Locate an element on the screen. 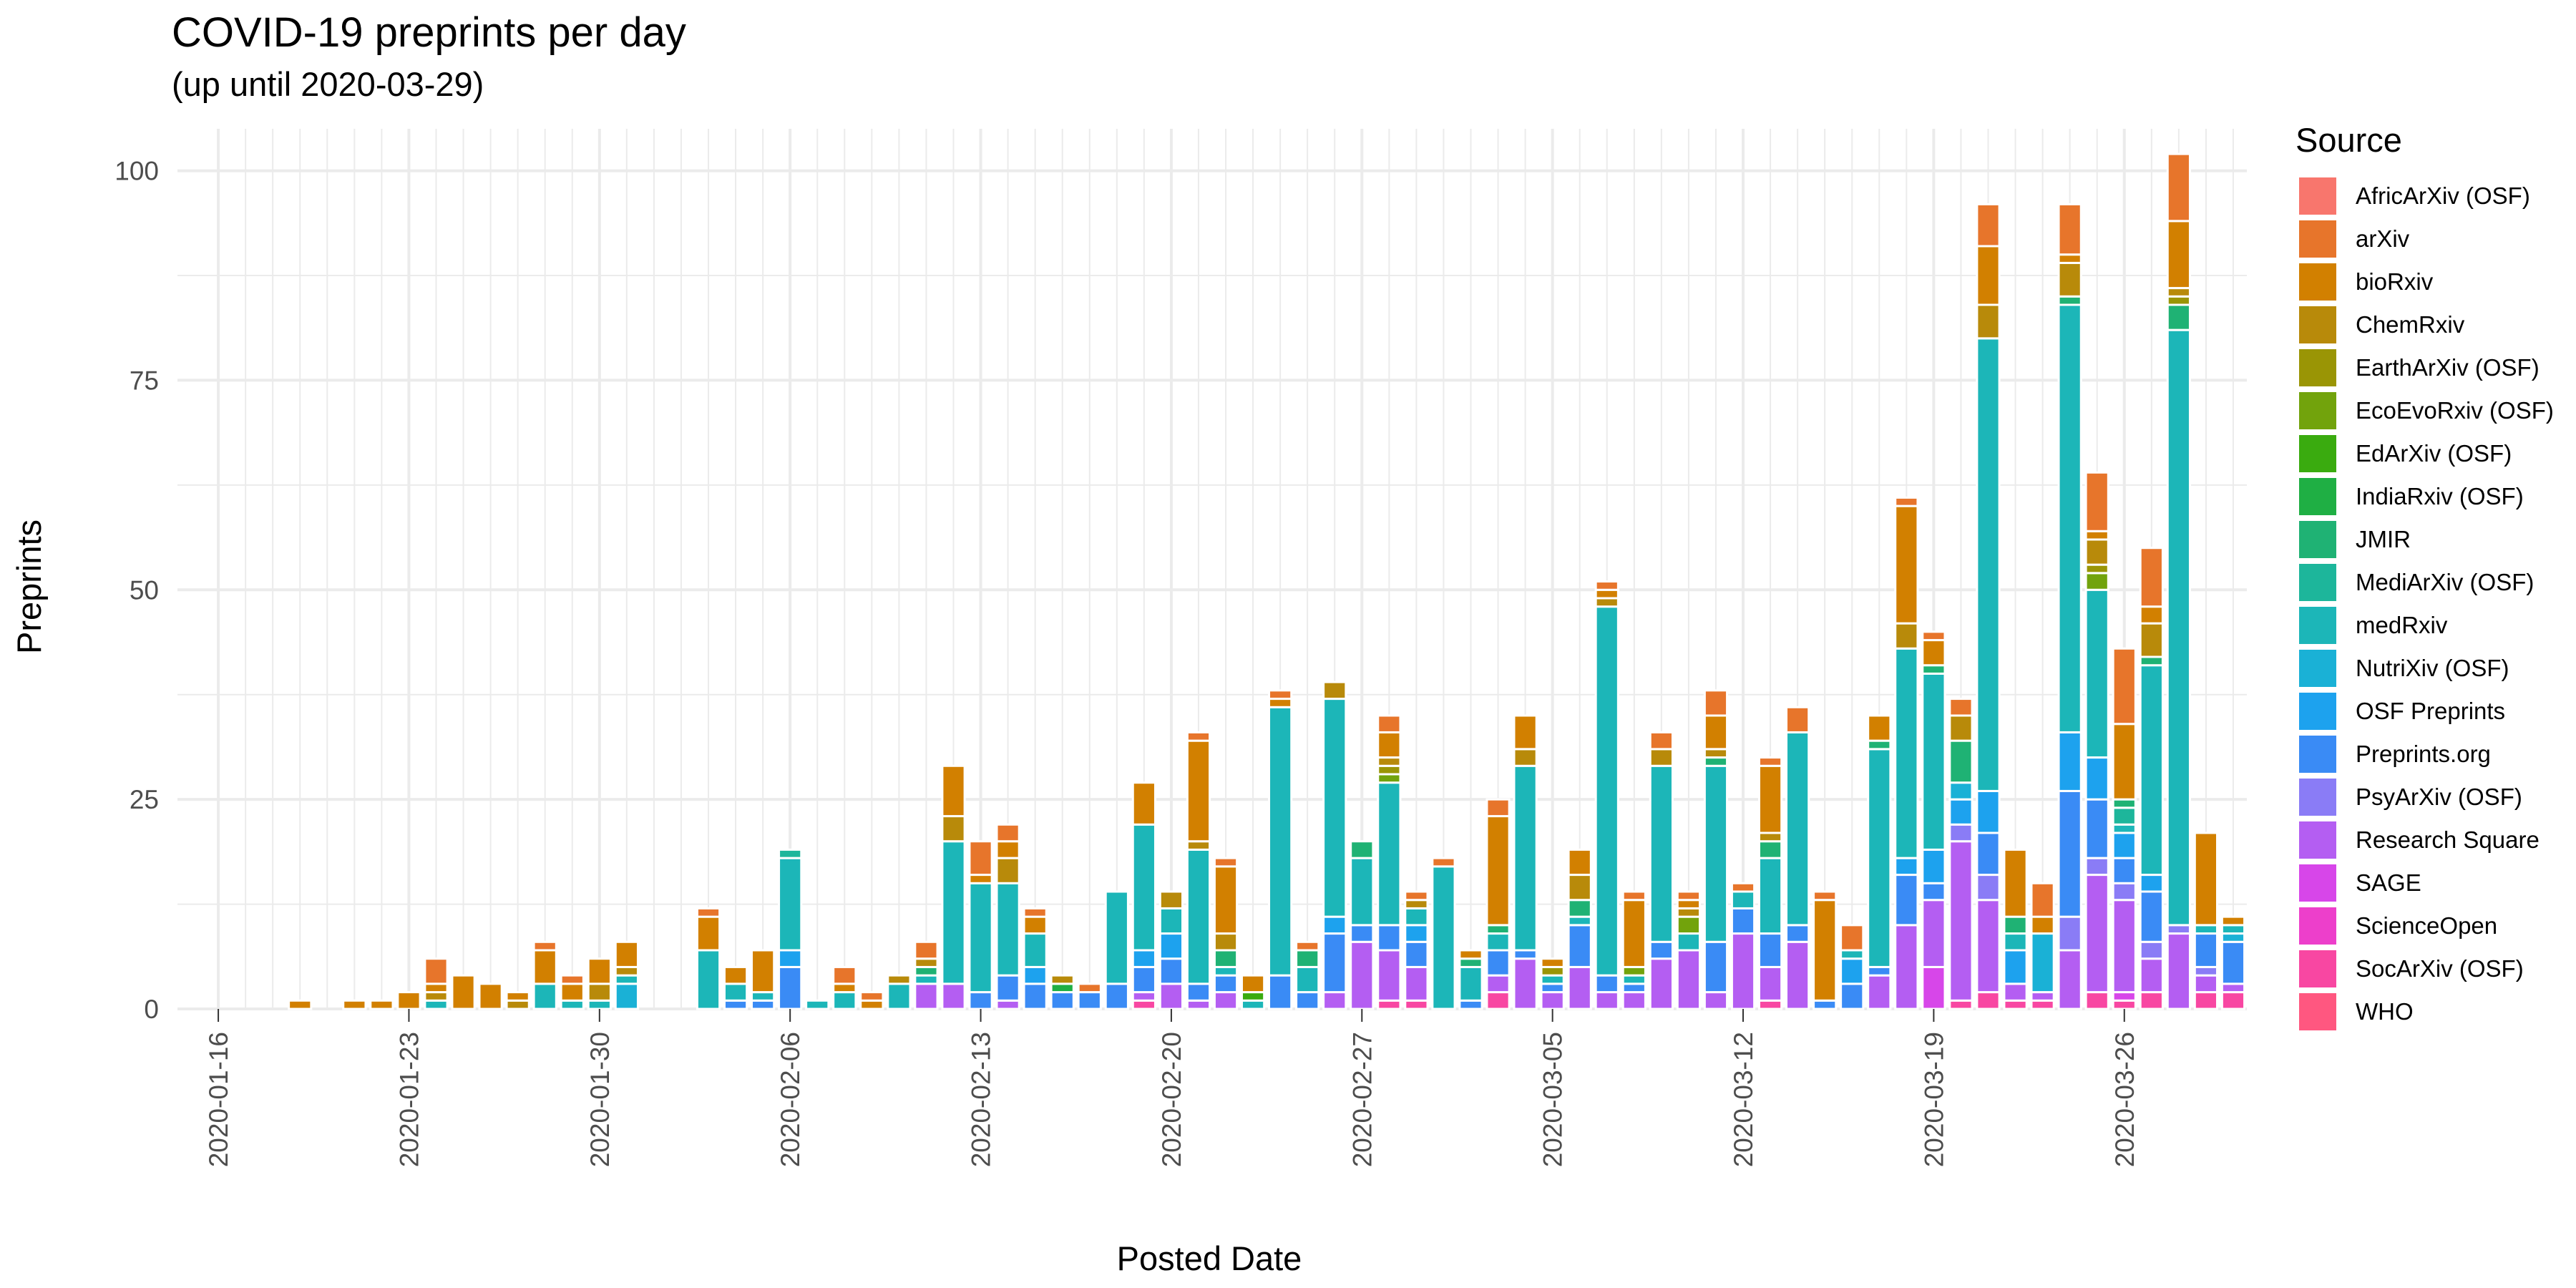 This screenshot has height=1288, width=2576. legend-label: SAGE is located at coordinates (2388, 882).